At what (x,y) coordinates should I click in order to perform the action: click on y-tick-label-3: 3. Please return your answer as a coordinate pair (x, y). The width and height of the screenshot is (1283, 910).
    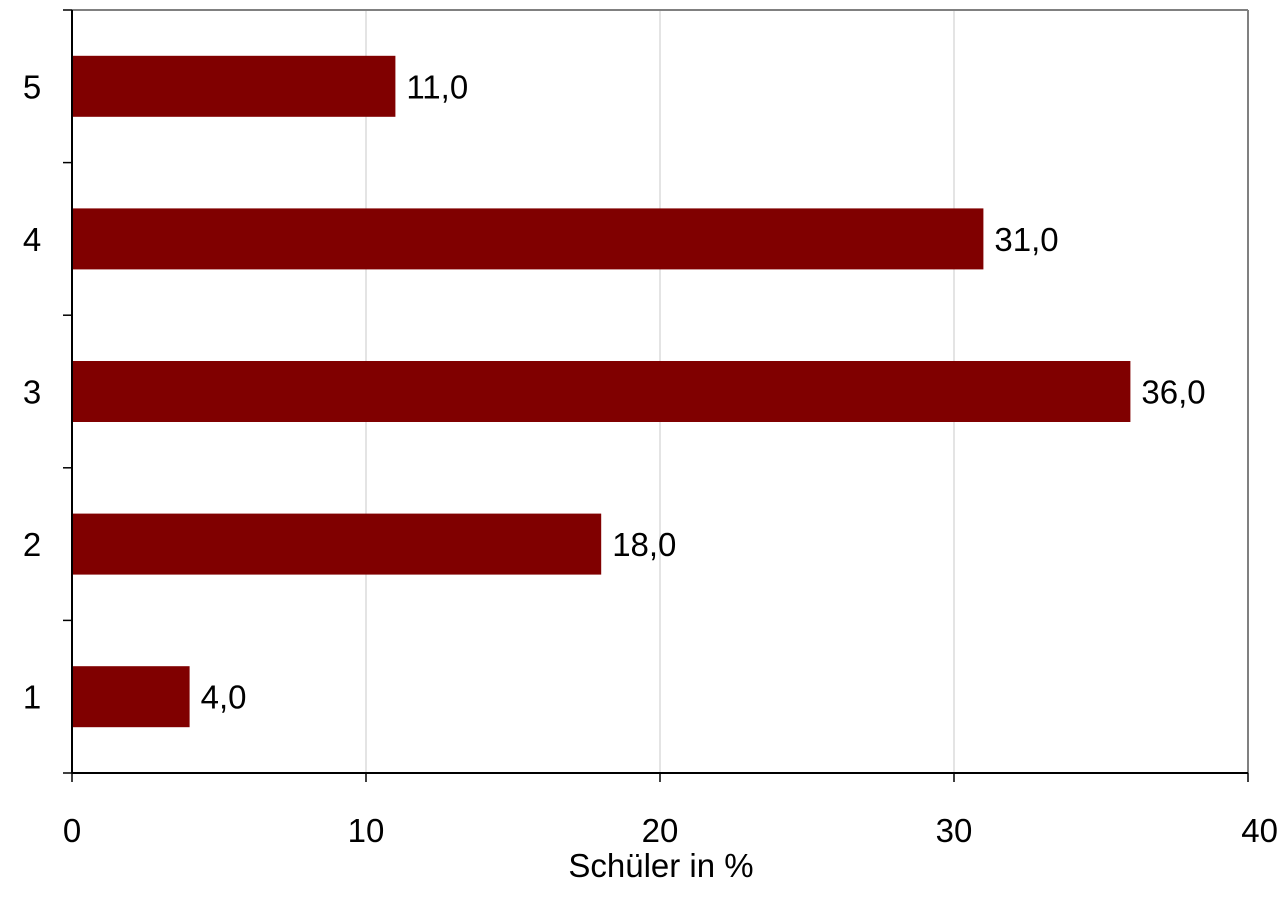
    Looking at the image, I should click on (32, 392).